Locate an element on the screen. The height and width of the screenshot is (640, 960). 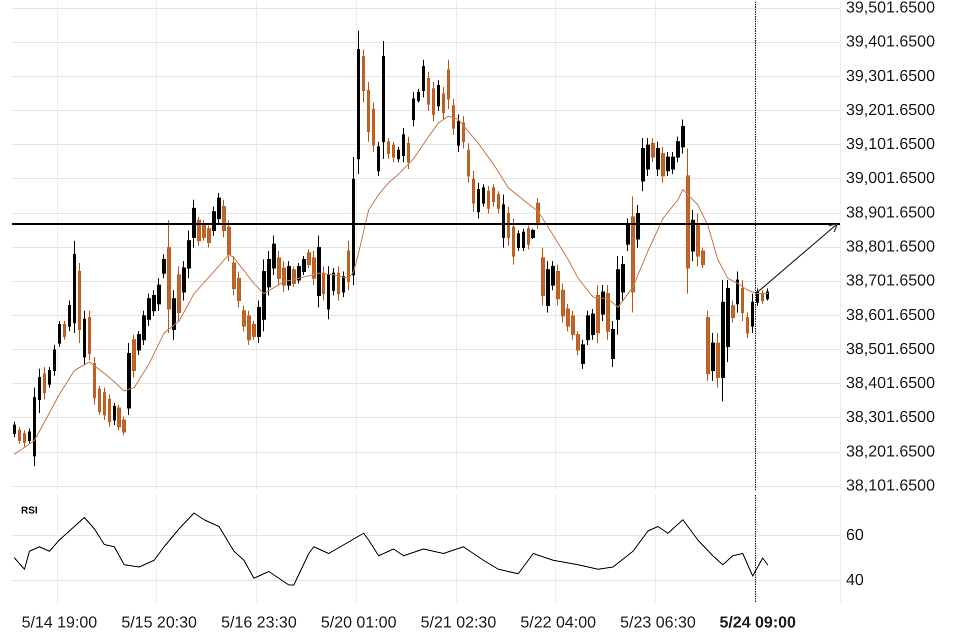
y-tick-label: 38,501.6500 is located at coordinates (891, 349).